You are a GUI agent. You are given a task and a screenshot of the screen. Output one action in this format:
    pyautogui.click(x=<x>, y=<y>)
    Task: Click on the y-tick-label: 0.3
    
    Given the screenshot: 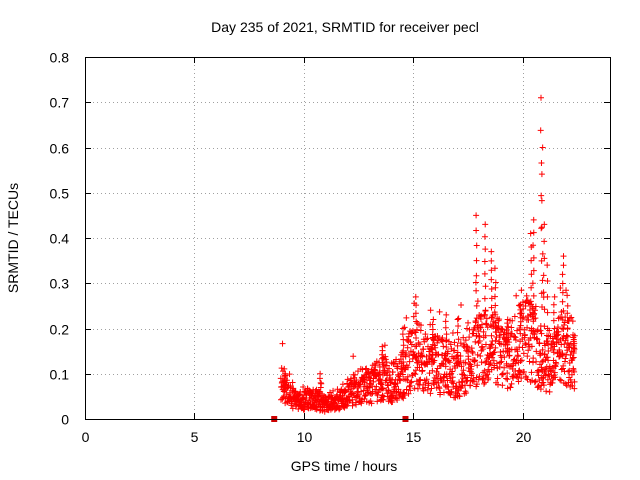 What is the action you would take?
    pyautogui.click(x=60, y=284)
    